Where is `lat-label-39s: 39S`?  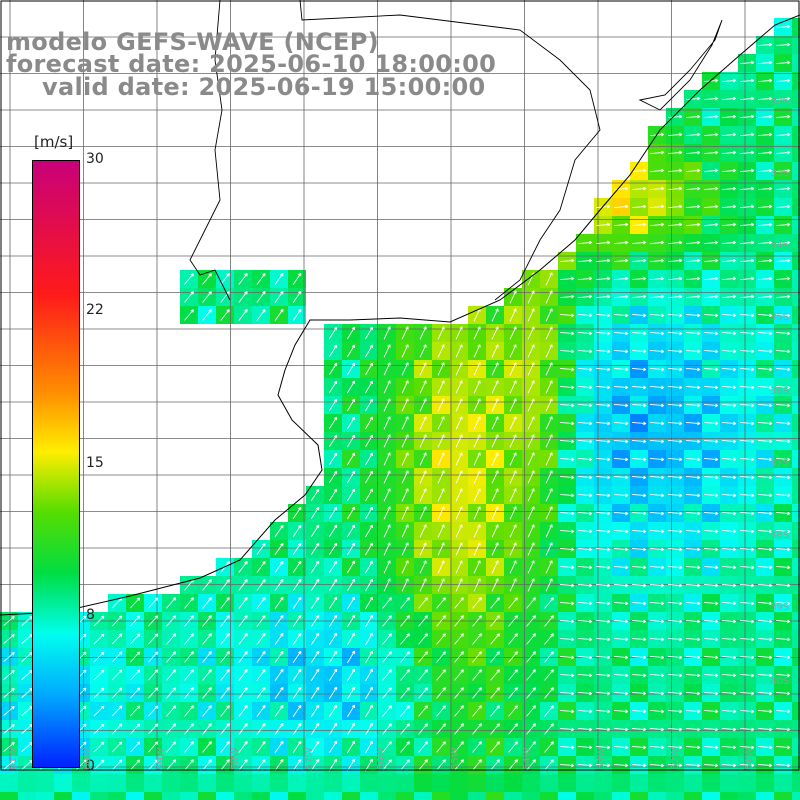
lat-label-39s: 39S is located at coordinates (780, 607).